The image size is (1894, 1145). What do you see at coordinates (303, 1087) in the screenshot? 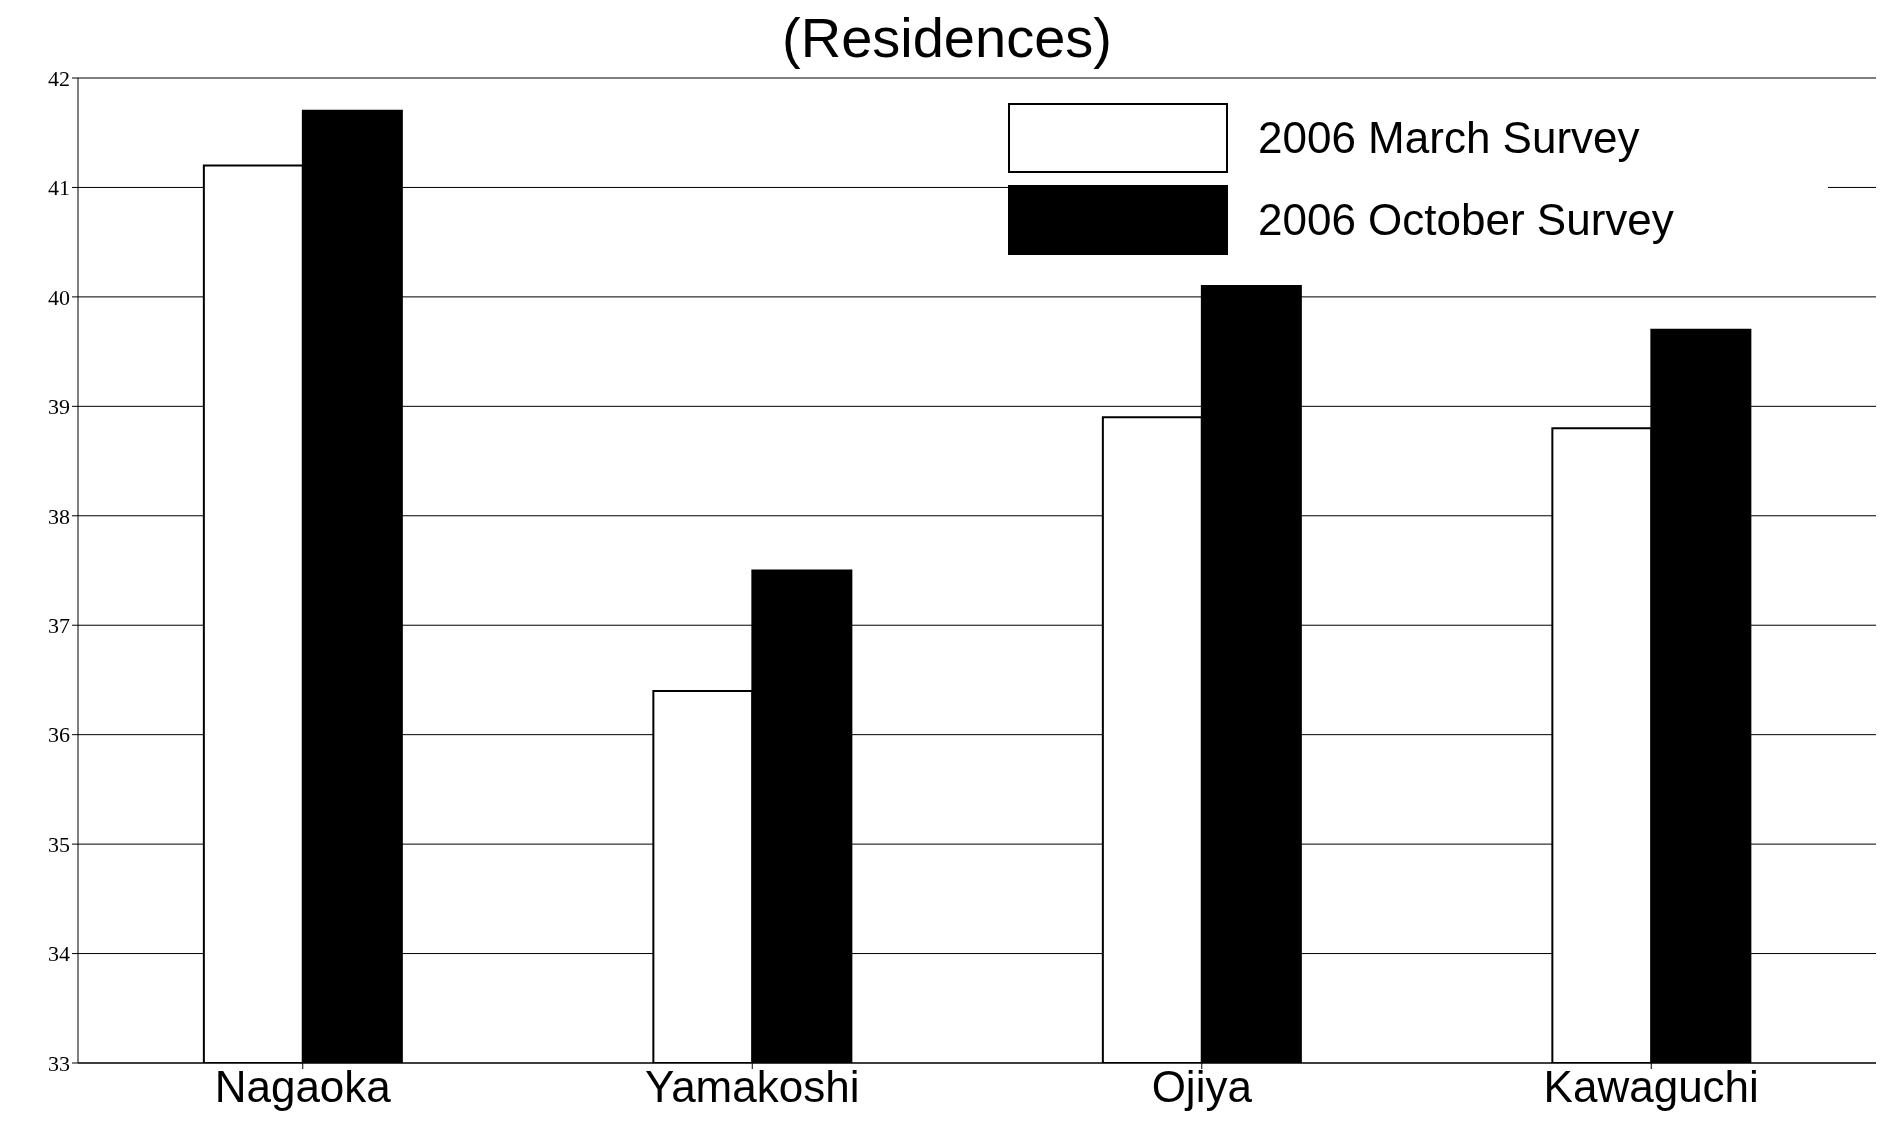
I see `x-tick-label: Nagaoka` at bounding box center [303, 1087].